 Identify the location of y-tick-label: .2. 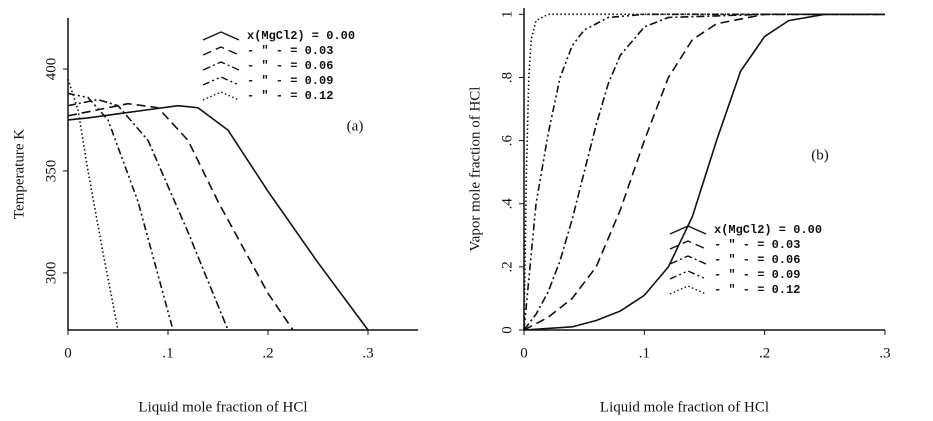
(507, 266).